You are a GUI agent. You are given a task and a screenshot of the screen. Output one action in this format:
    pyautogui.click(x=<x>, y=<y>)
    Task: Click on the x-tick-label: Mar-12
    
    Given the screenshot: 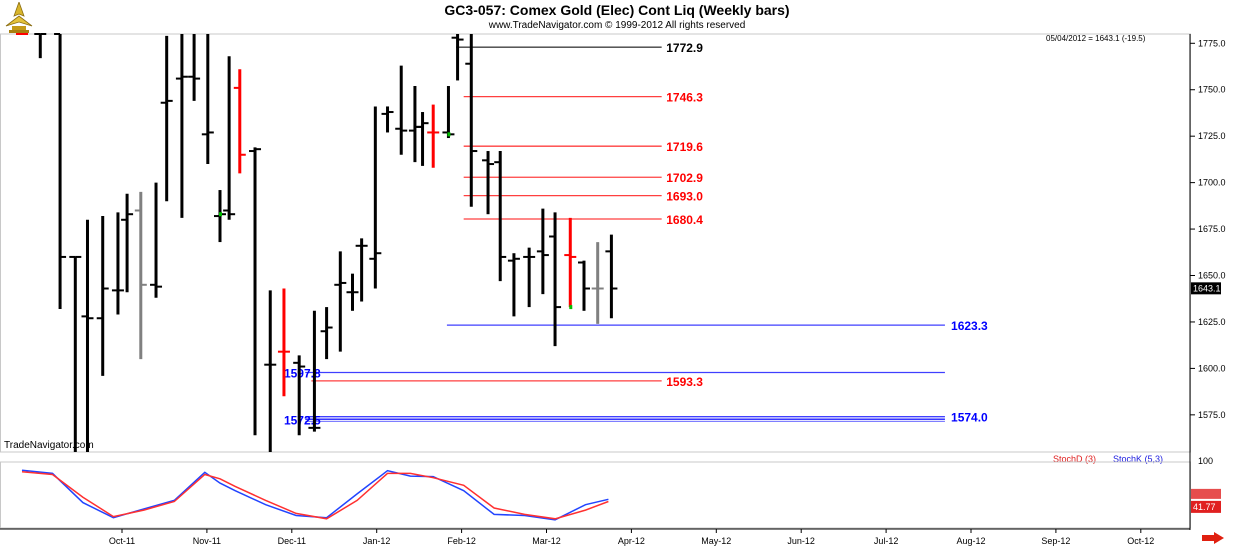 What is the action you would take?
    pyautogui.click(x=546, y=541)
    